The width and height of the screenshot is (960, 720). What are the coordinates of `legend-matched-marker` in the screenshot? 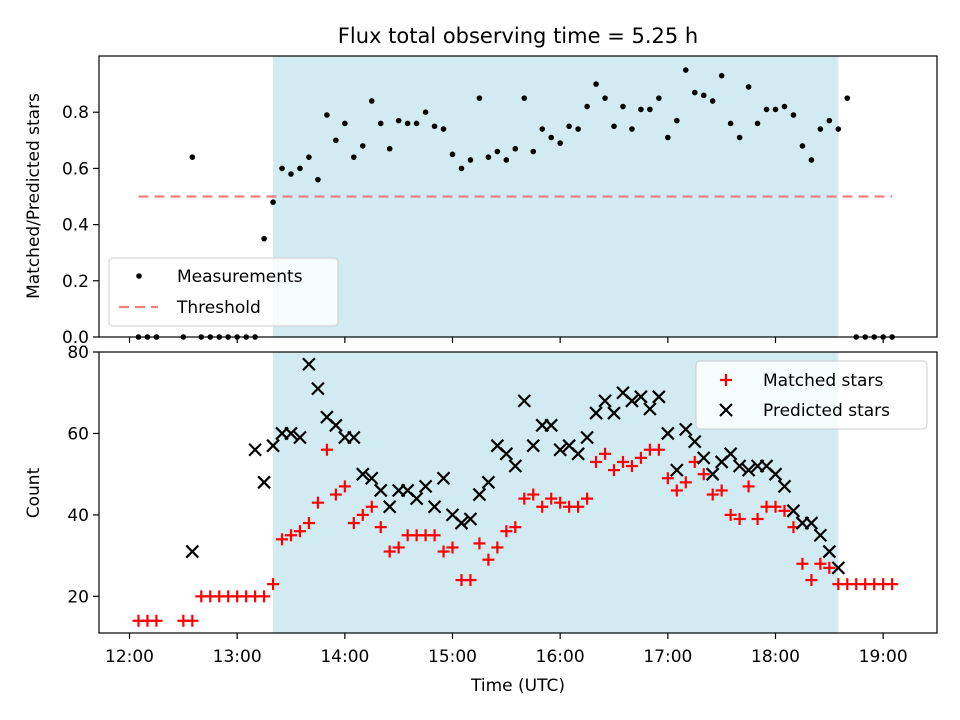 It's located at (726, 380).